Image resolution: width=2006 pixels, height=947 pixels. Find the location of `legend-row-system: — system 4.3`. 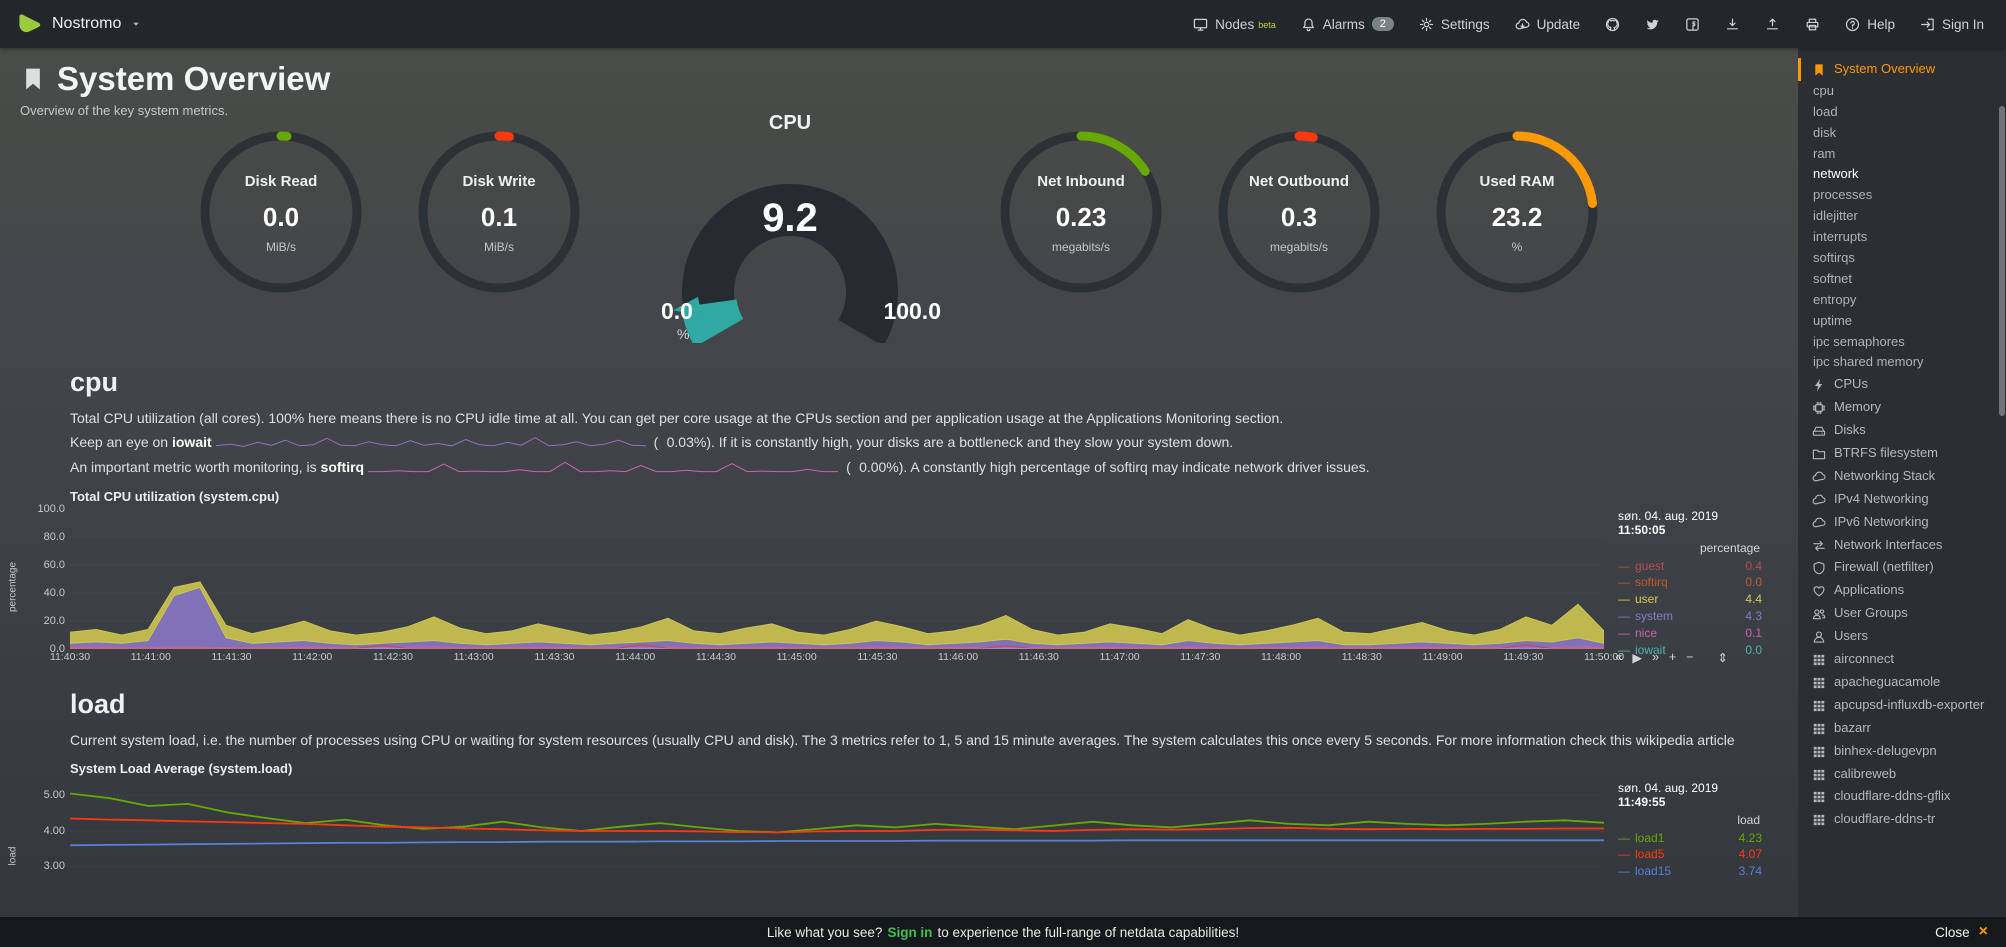

legend-row-system: — system 4.3 is located at coordinates (1690, 616).